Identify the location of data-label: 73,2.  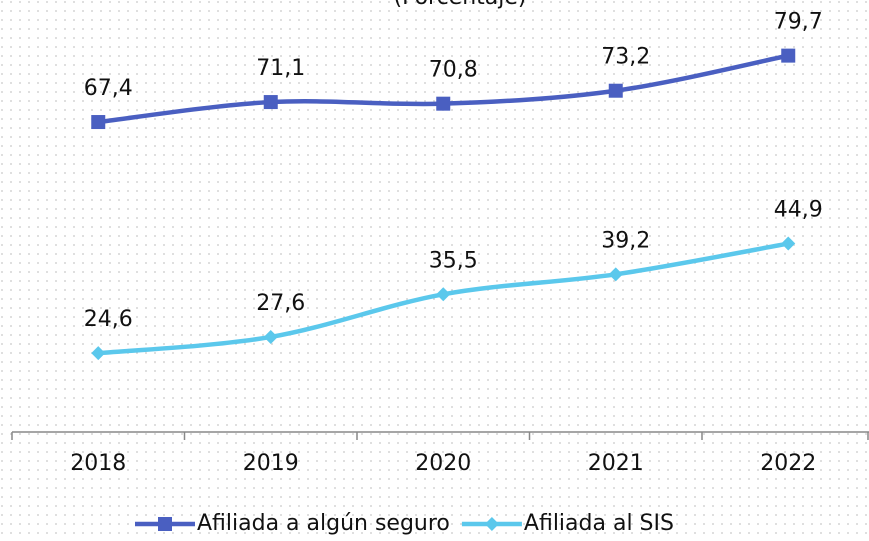
(625, 57).